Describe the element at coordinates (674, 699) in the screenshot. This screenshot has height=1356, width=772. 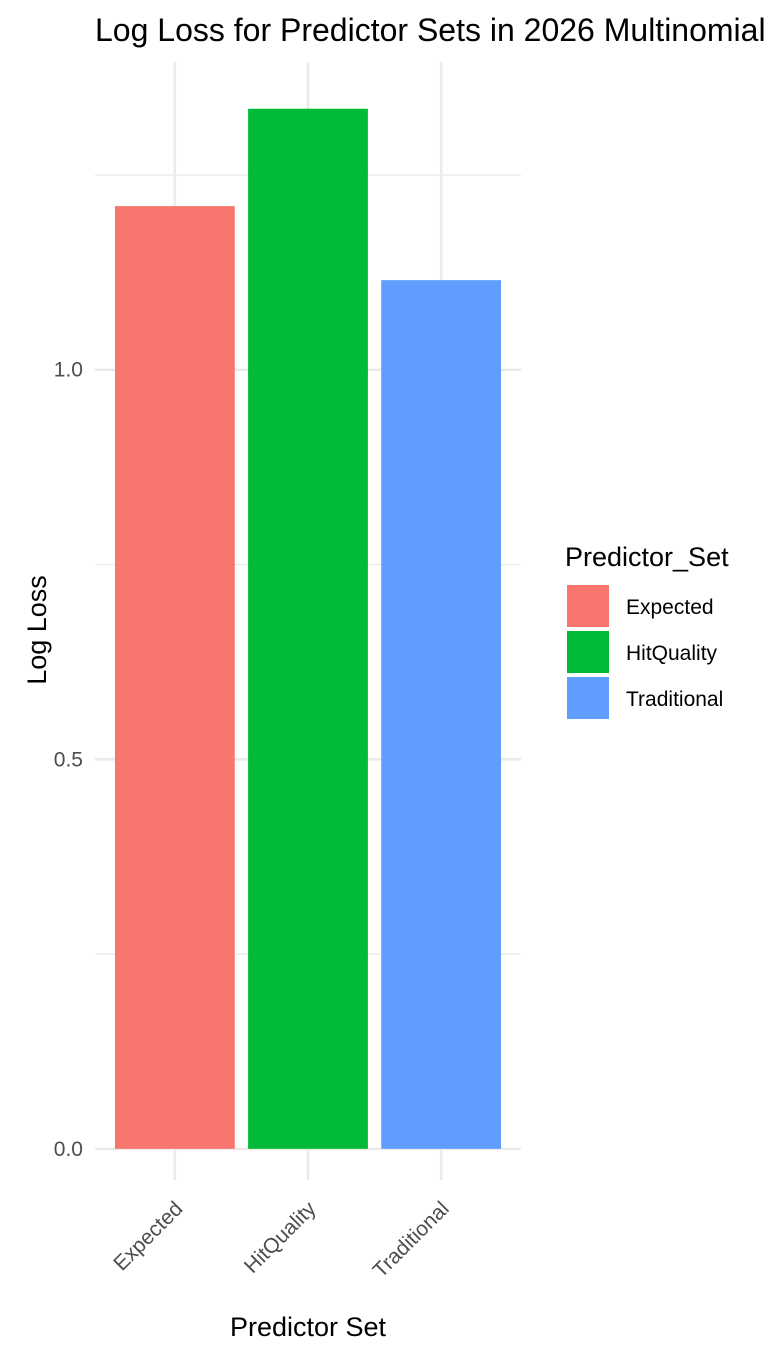
I see `legend-label: Traditional` at that location.